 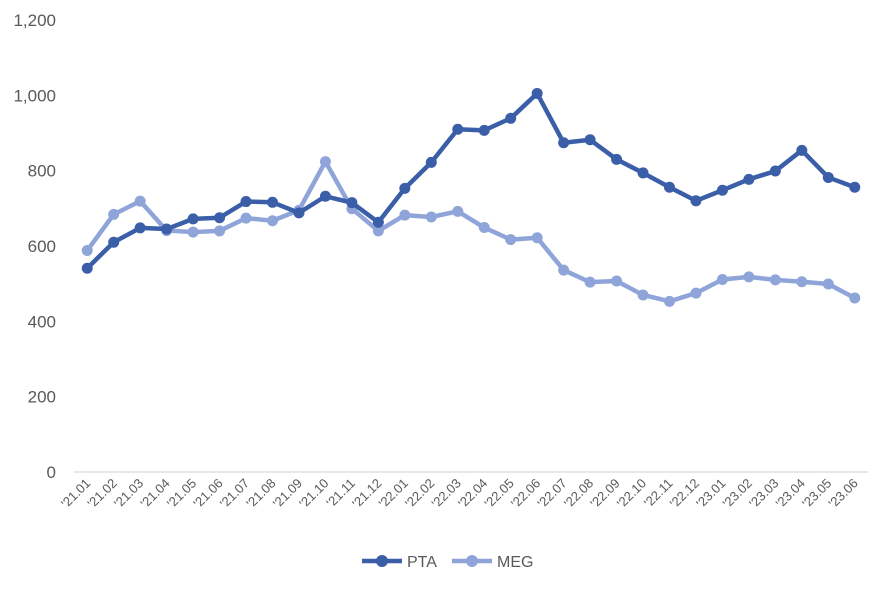 What do you see at coordinates (816, 493) in the screenshot?
I see `x-tick-label: '23.05` at bounding box center [816, 493].